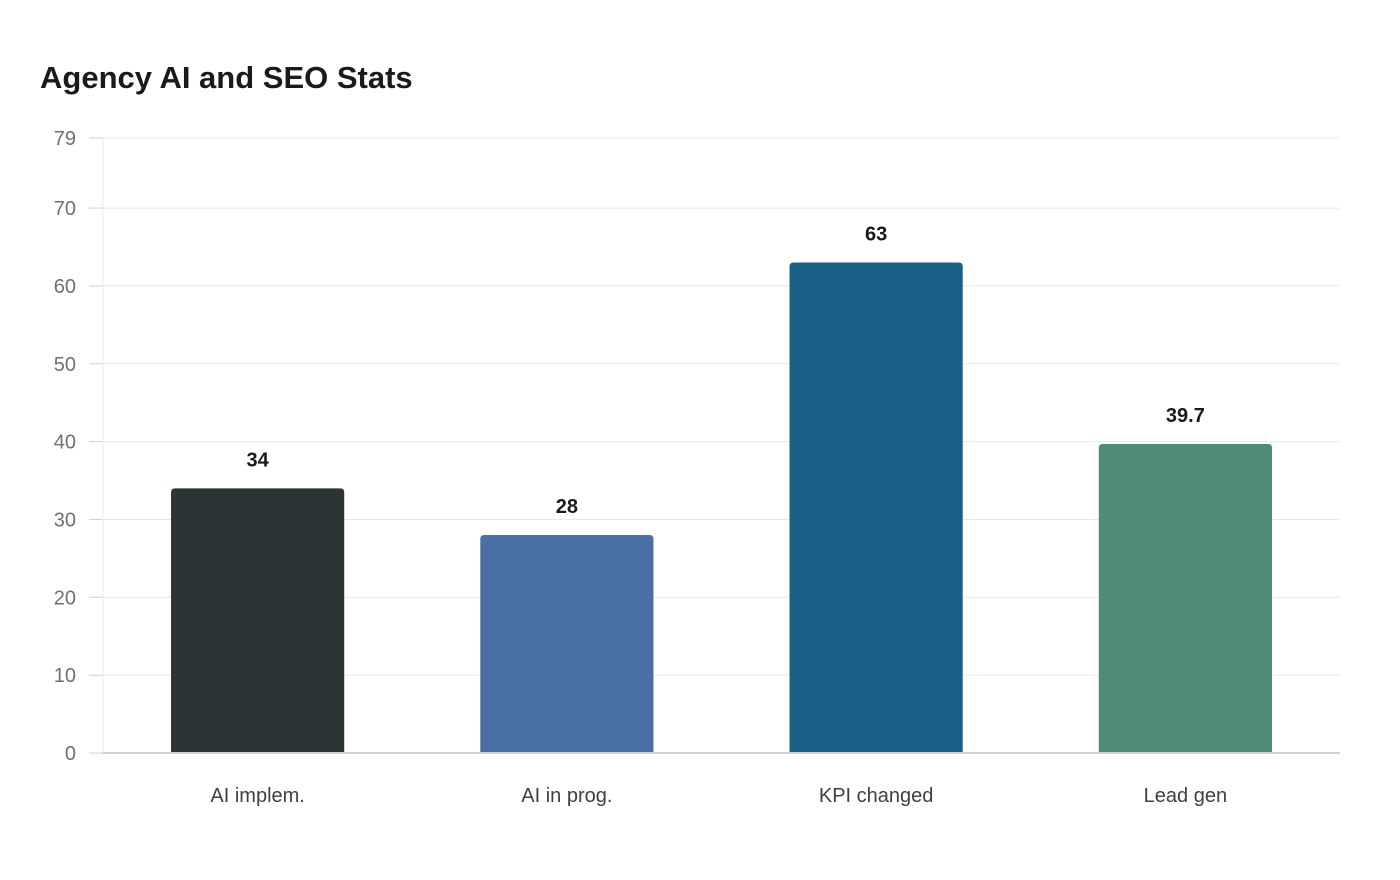 The width and height of the screenshot is (1400, 880). What do you see at coordinates (566, 796) in the screenshot?
I see `category-label: AI in prog.` at bounding box center [566, 796].